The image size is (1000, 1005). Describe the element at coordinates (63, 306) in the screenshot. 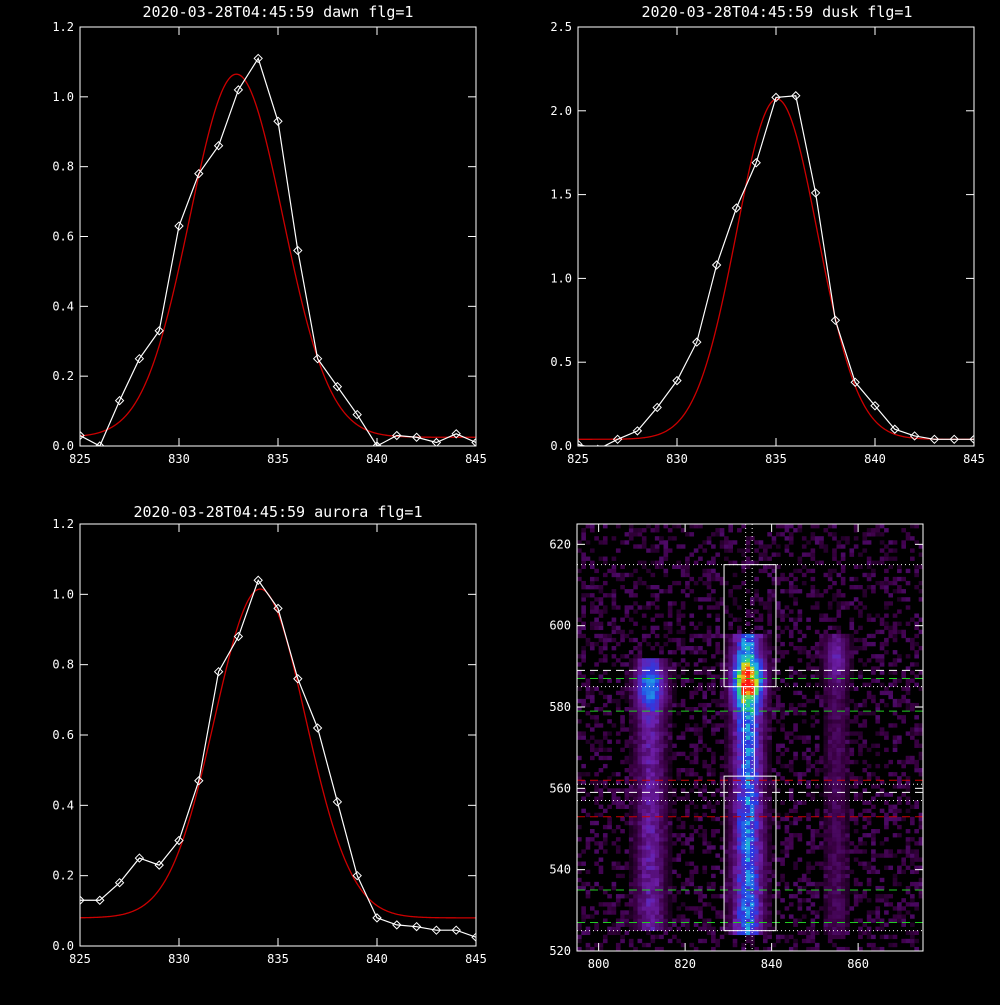

I see `dawn-y-tick-label: 0.4` at that location.